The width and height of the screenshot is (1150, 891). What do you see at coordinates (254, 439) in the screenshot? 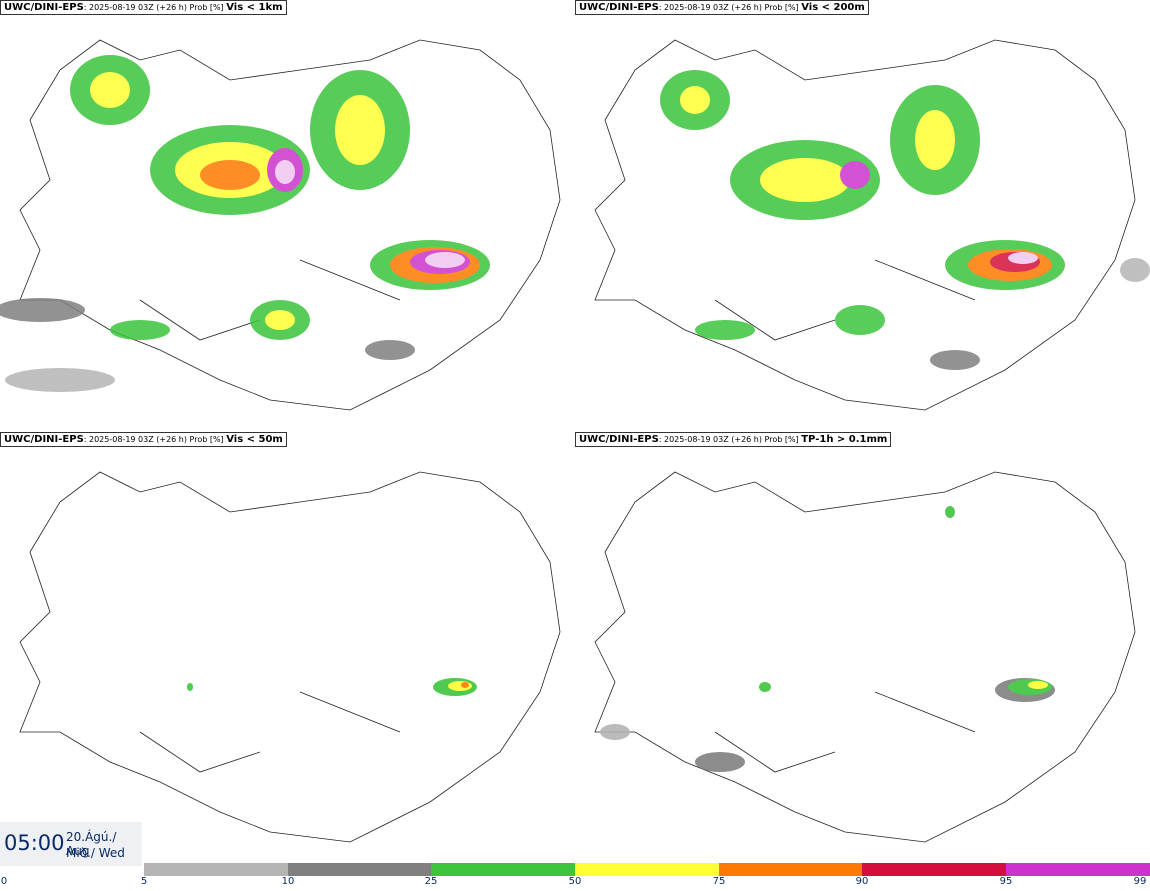
I see `variable-name: Vis < 50m` at bounding box center [254, 439].